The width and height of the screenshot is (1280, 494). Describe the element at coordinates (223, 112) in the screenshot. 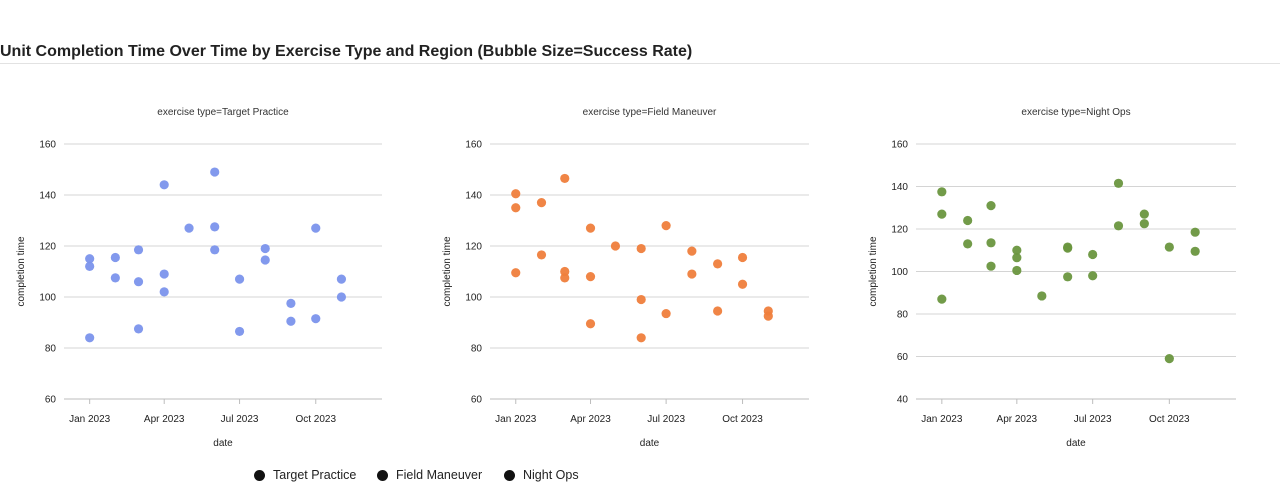

I see `subplot-title: exercise type=Target Practice` at that location.